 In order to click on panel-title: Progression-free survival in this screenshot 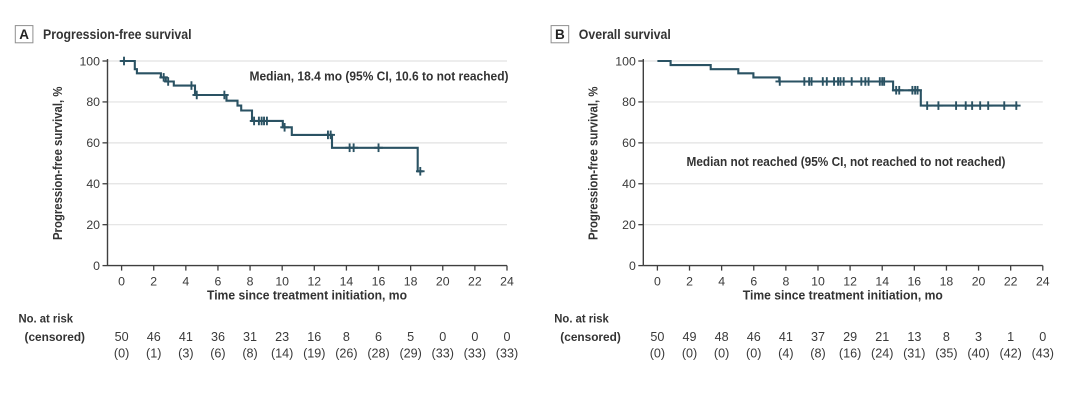, I will do `click(117, 34)`.